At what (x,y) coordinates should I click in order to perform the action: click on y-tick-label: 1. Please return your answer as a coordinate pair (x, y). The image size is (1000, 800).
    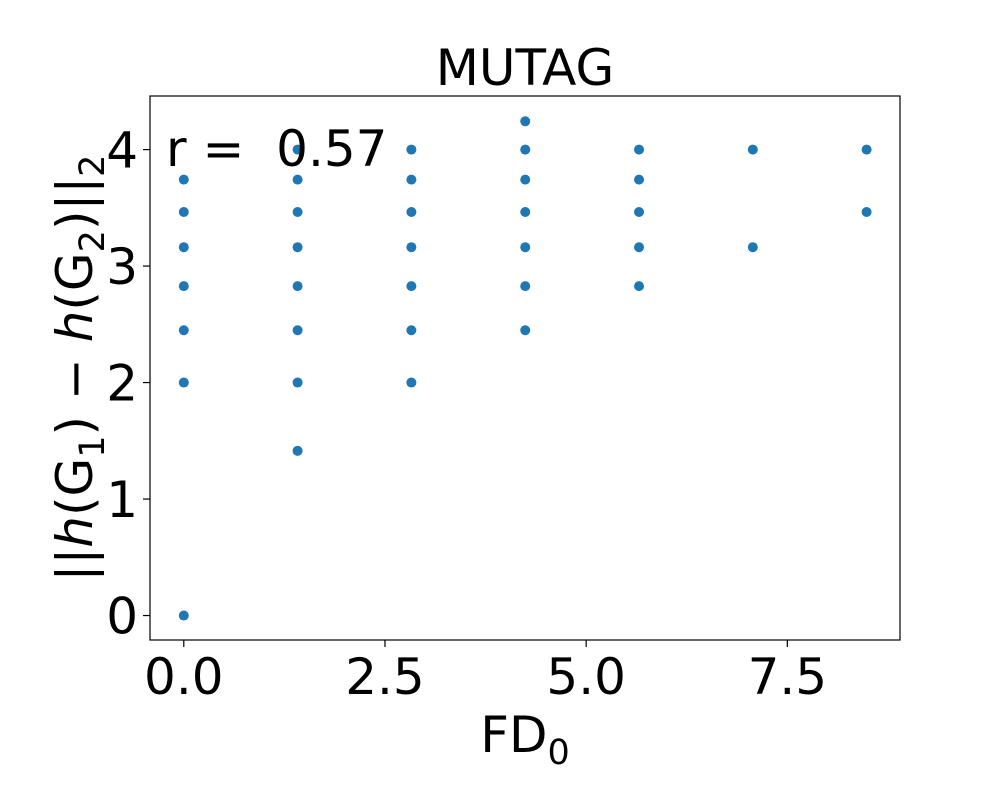
    Looking at the image, I should click on (122, 500).